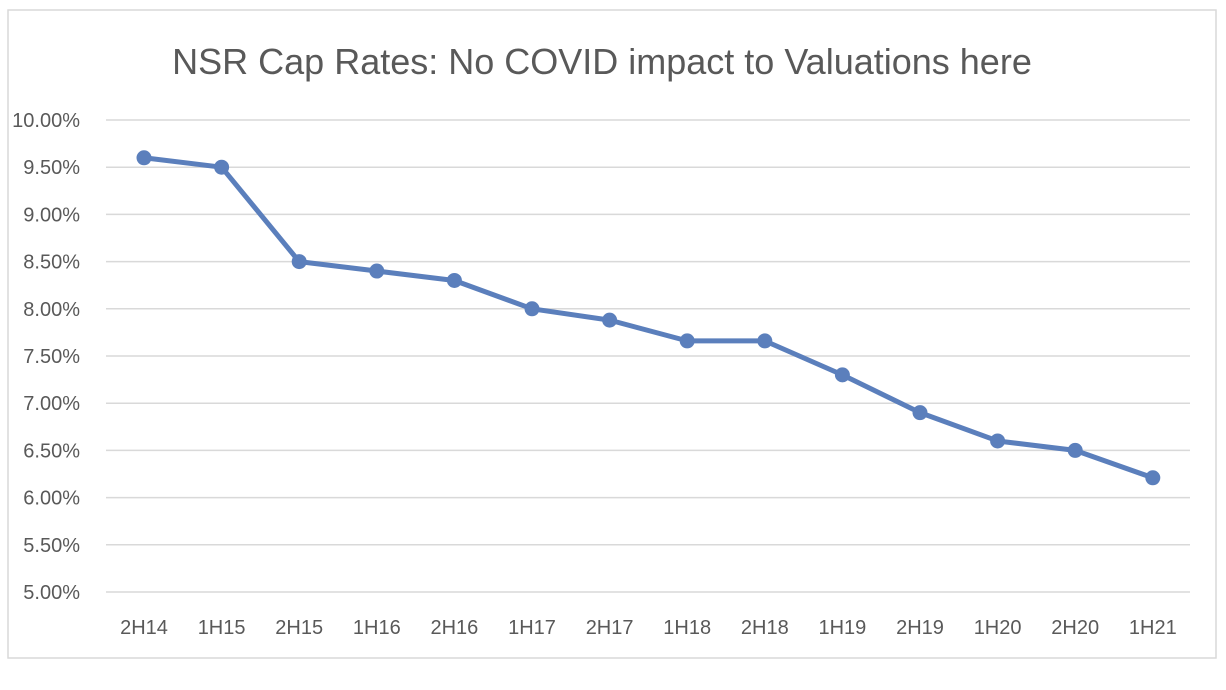 Image resolution: width=1226 pixels, height=690 pixels. What do you see at coordinates (144, 628) in the screenshot?
I see `x-tick-label: 2H14` at bounding box center [144, 628].